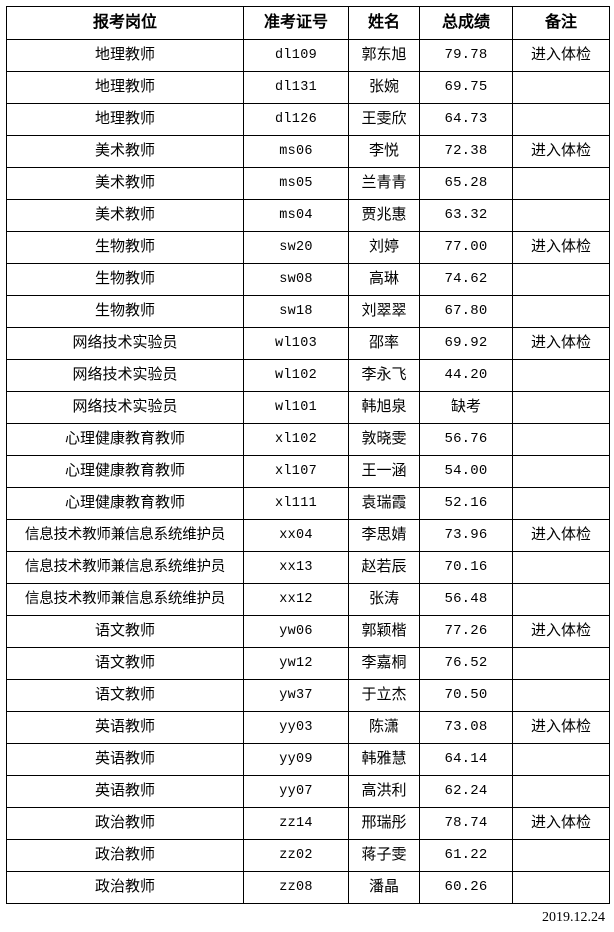  I want to click on cell-score: 65.28, so click(466, 183).